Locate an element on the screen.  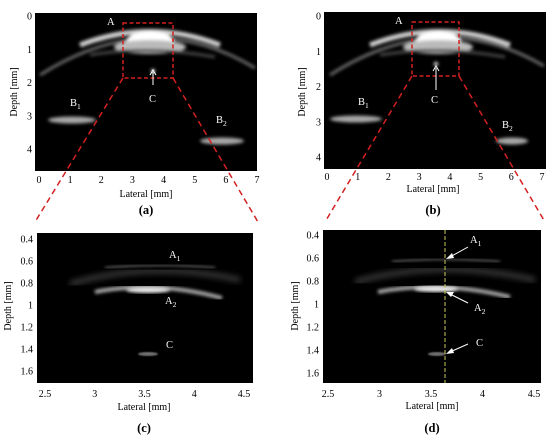
panel-d-ytick-label: 1 is located at coordinates (316, 305).